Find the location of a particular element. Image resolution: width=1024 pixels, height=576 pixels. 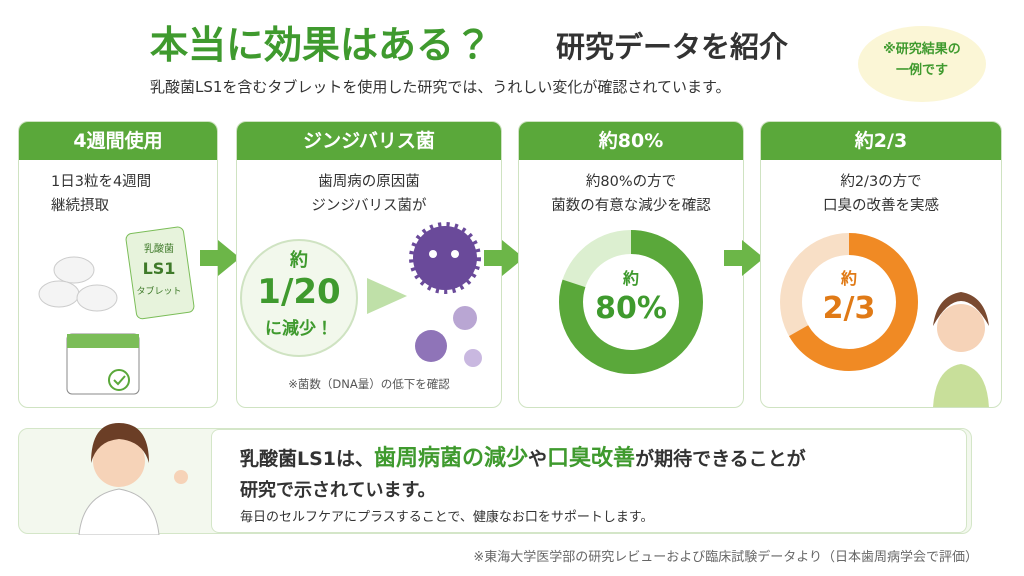

text-line: 口臭の改善を実感 is located at coordinates (881, 206).